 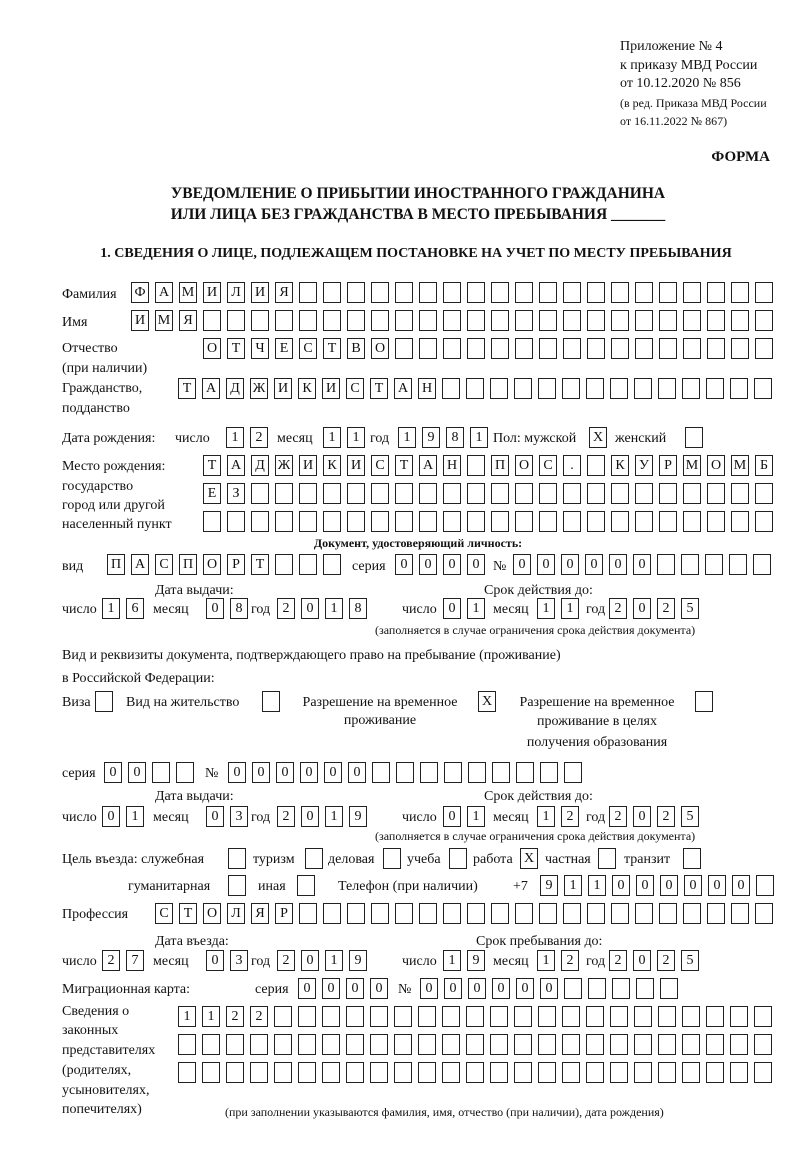 I want to click on char-box-birthplace-1: Б, so click(x=764, y=465).